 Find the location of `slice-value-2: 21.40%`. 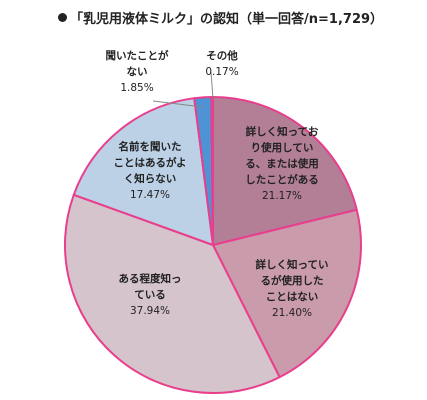

slice-value-2: 21.40% is located at coordinates (292, 313).